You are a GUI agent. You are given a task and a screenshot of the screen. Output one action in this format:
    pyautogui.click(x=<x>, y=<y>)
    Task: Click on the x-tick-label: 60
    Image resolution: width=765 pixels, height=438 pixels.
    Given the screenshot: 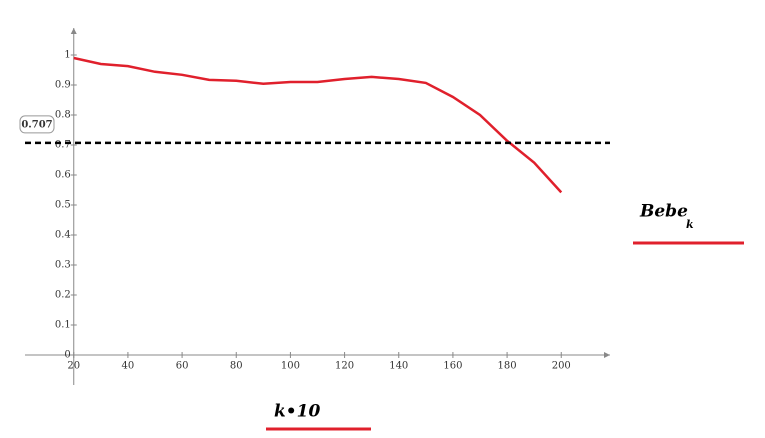 What is the action you would take?
    pyautogui.click(x=182, y=366)
    